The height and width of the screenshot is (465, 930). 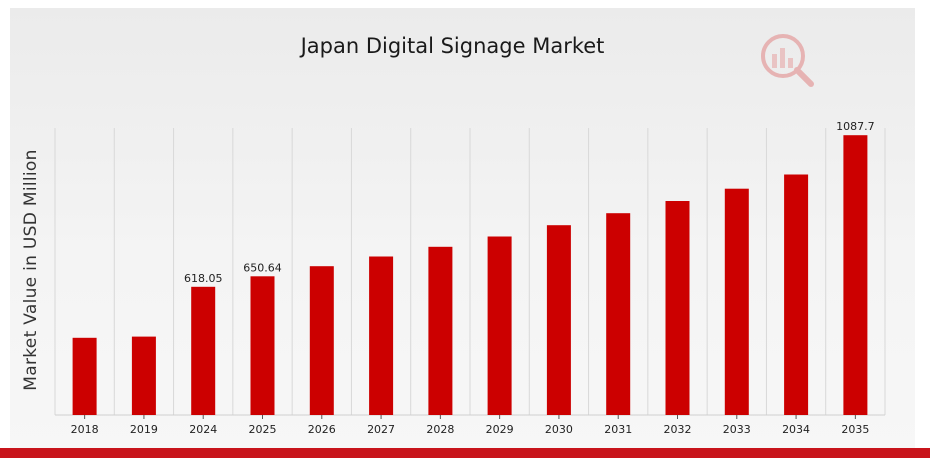 I want to click on bar-2034, so click(x=796, y=294).